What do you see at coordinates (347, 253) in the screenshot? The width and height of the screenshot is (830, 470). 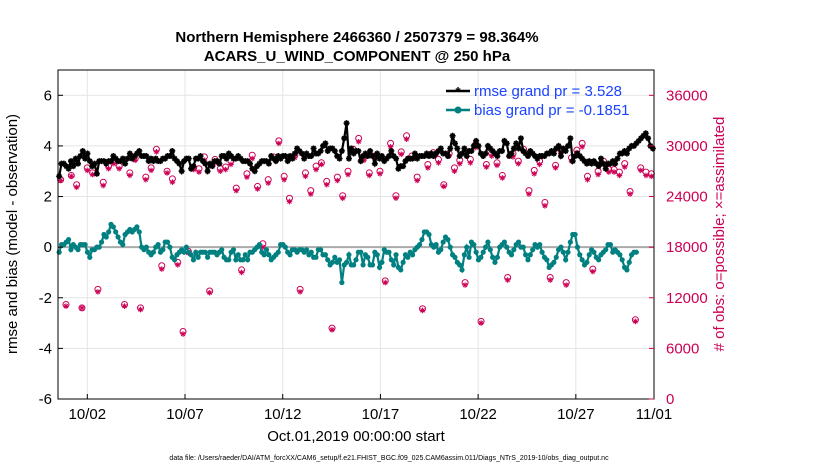 I see `bias-series` at bounding box center [347, 253].